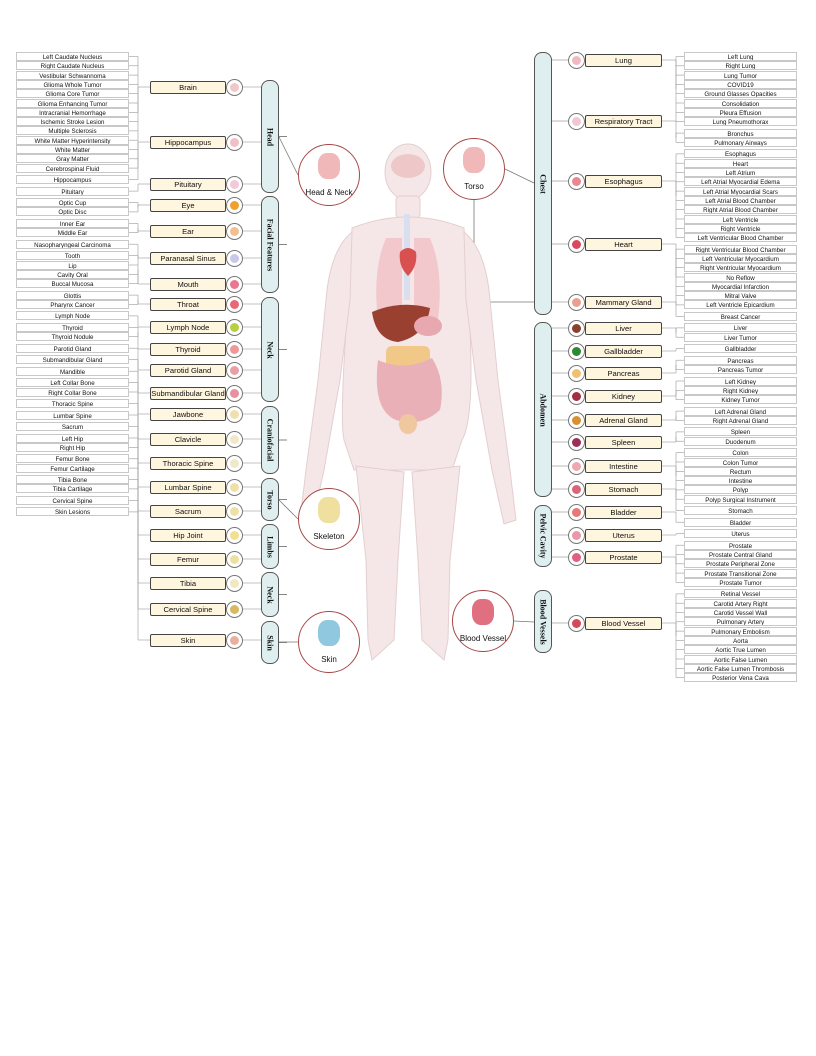 This screenshot has height=1056, width=816. I want to click on leaf-polyp: Polyp, so click(740, 490).